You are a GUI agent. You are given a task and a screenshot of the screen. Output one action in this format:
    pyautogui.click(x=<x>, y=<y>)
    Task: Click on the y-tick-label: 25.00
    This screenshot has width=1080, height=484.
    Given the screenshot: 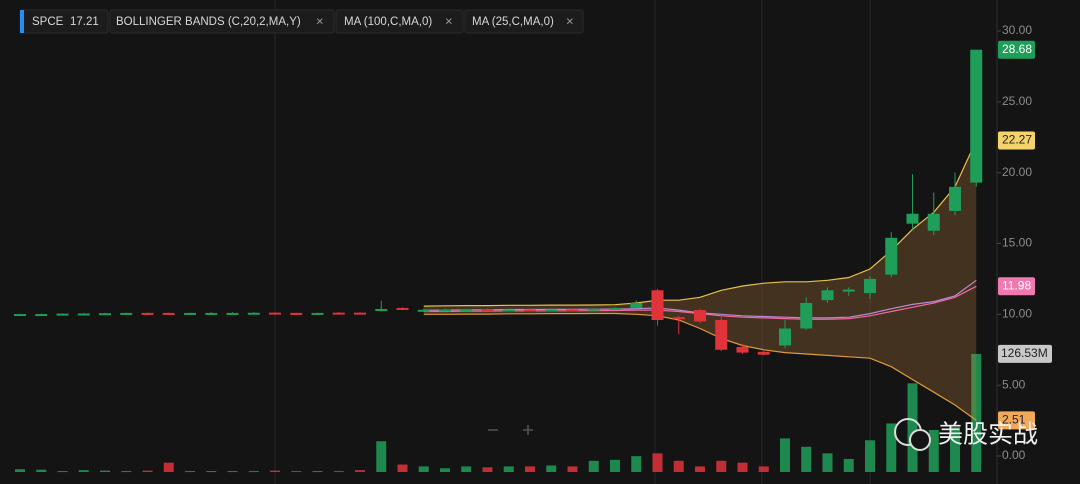 What is the action you would take?
    pyautogui.click(x=1017, y=101)
    